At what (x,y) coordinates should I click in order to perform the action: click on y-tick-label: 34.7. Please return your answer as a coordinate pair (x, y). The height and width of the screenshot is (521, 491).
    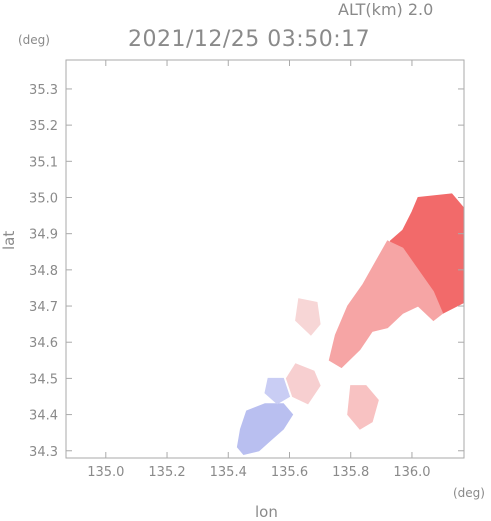
    Looking at the image, I should click on (43, 307).